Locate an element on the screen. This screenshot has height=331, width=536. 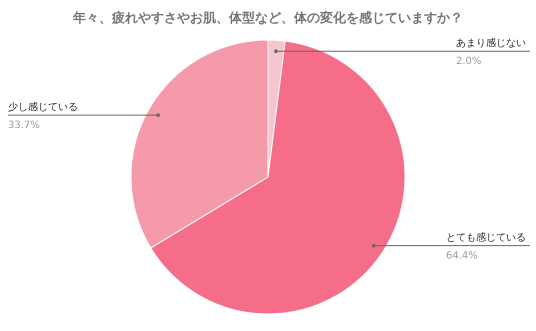
data-label: 33.7% is located at coordinates (24, 126).